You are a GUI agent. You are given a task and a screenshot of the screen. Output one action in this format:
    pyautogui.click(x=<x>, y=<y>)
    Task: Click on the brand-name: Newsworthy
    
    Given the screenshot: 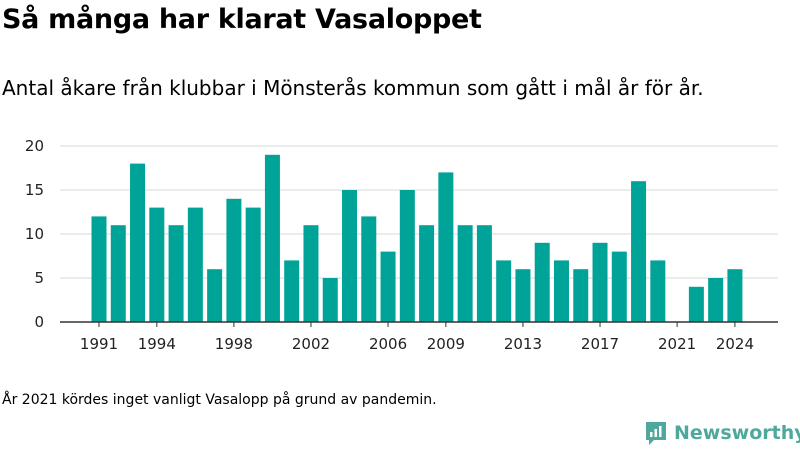 What is the action you would take?
    pyautogui.click(x=737, y=433)
    